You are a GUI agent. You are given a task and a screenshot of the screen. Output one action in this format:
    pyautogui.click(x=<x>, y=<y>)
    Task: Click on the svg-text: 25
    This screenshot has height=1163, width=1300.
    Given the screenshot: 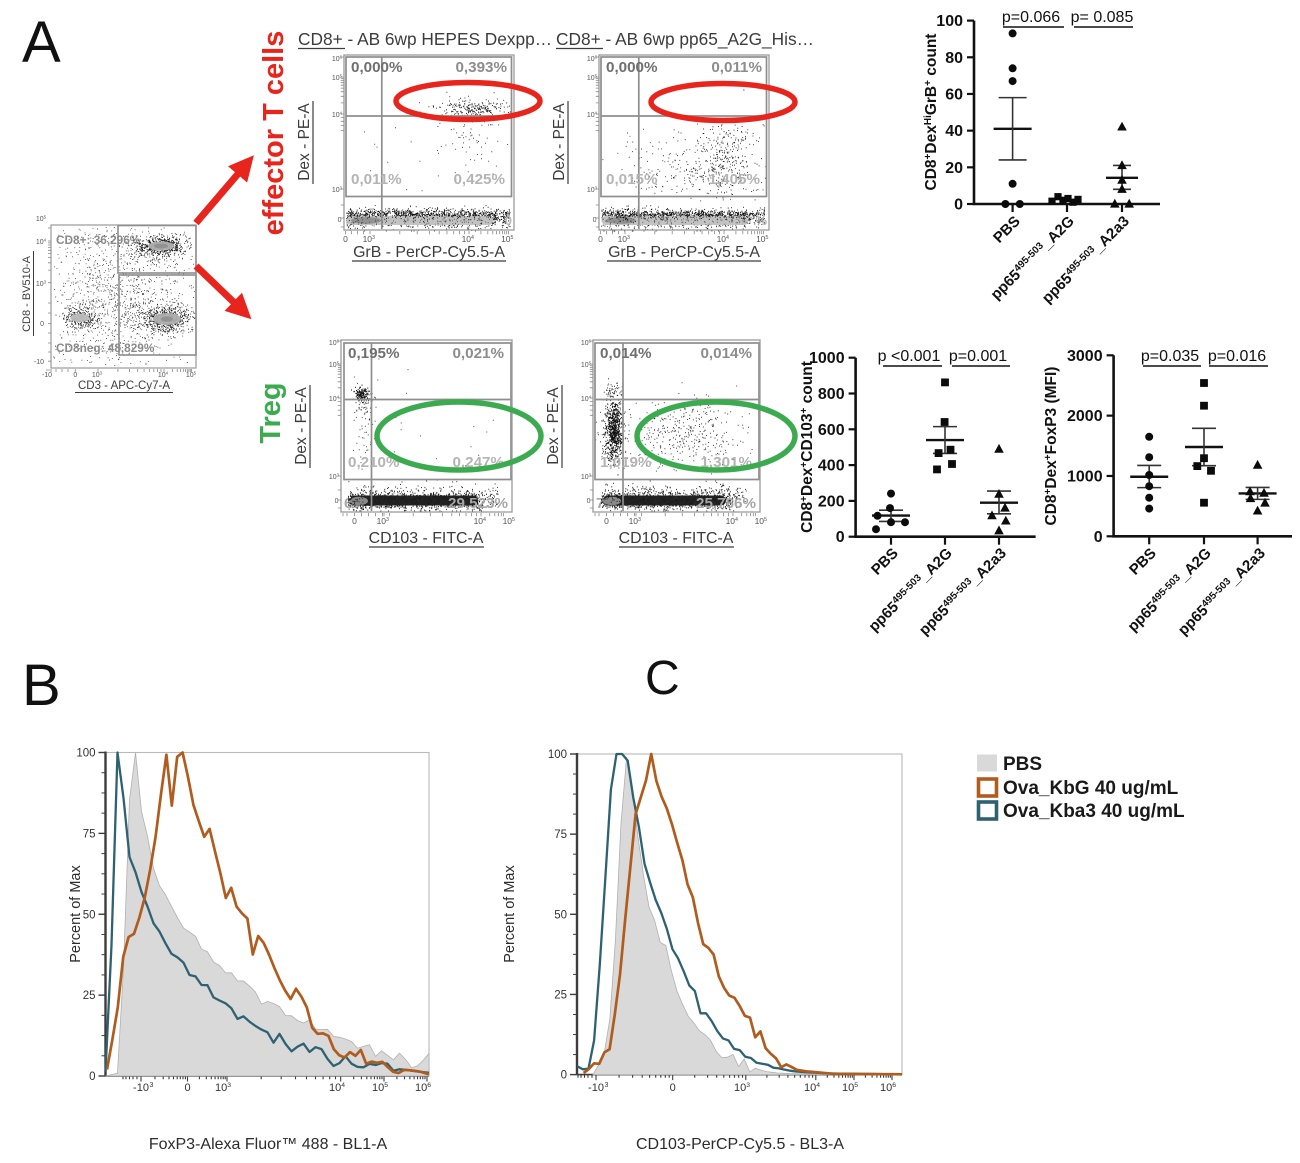 What is the action you would take?
    pyautogui.click(x=560, y=995)
    